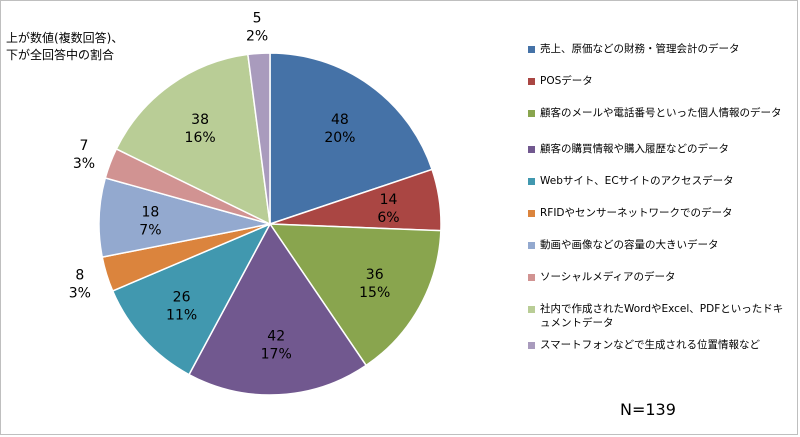  What do you see at coordinates (659, 254) in the screenshot?
I see `legend-item-7: 動画や画像などの容量の大きいデータ` at bounding box center [659, 254].